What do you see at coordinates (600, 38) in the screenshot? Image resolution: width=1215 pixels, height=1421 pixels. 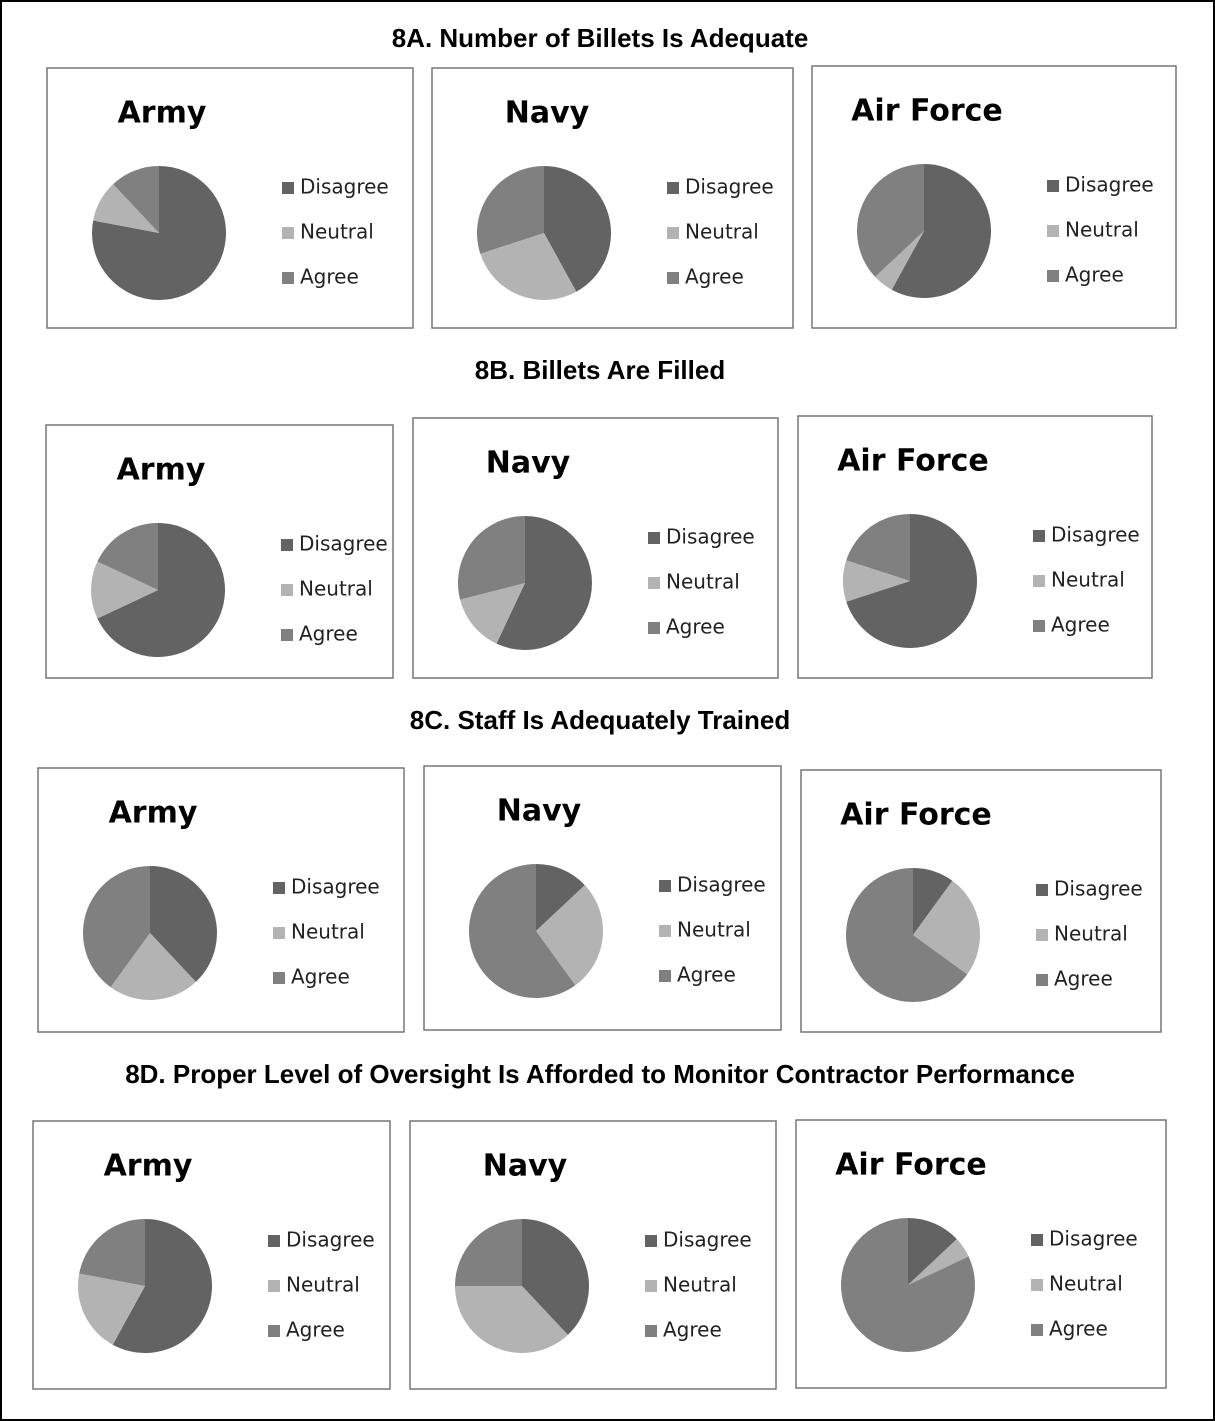 I see `section-title: 8A. Number of Billets Is Adequate` at bounding box center [600, 38].